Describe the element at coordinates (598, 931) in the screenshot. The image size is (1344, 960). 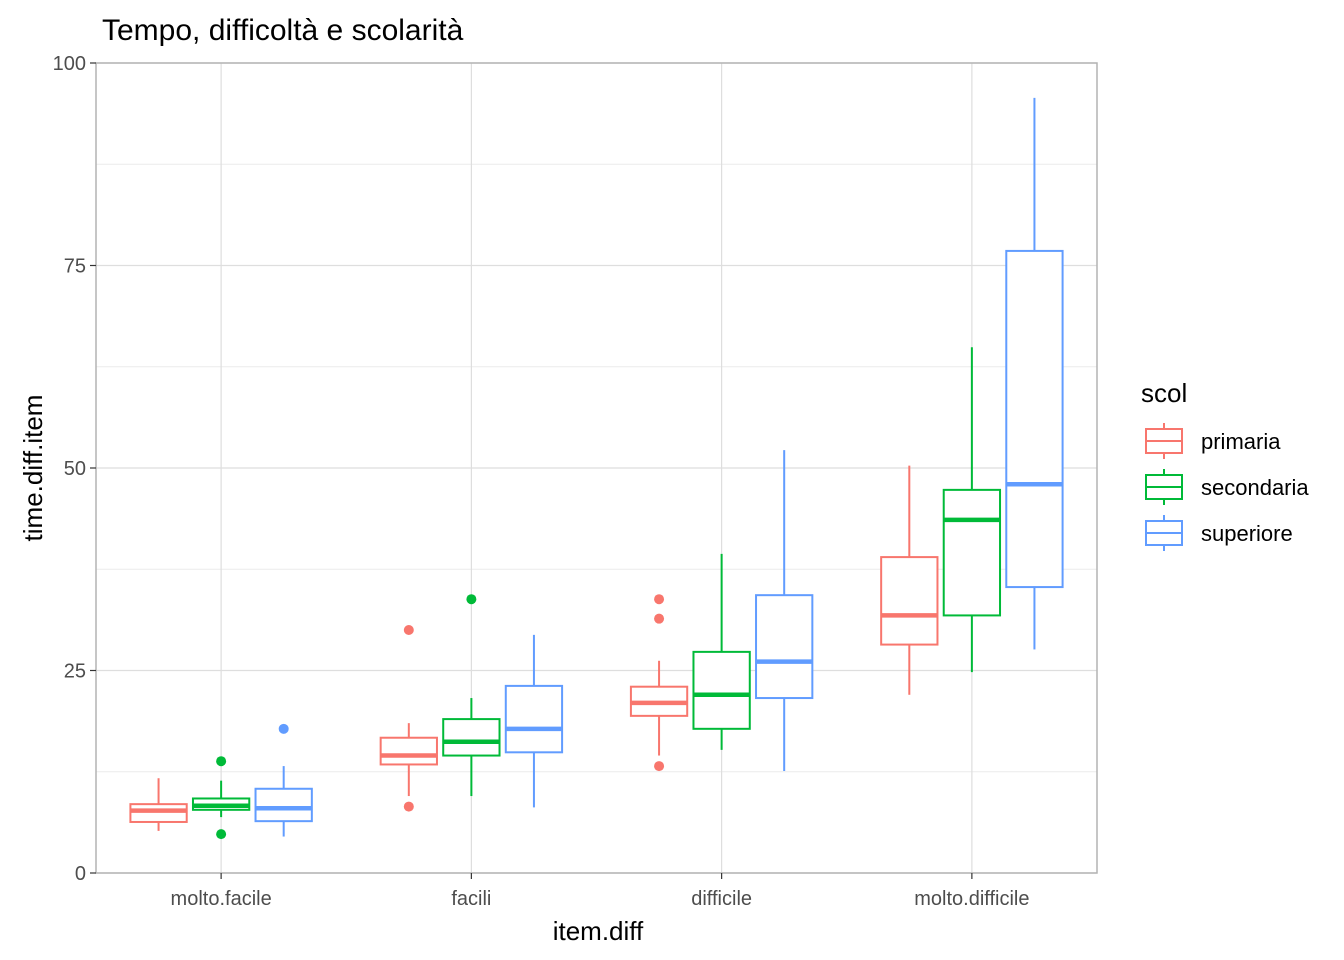
I see `x-axis-title: item.diff` at that location.